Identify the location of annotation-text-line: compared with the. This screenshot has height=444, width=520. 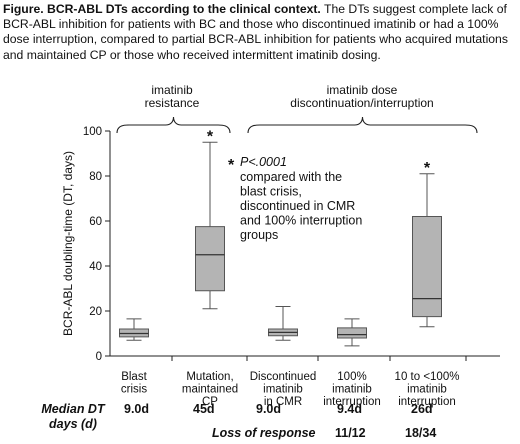
(291, 177).